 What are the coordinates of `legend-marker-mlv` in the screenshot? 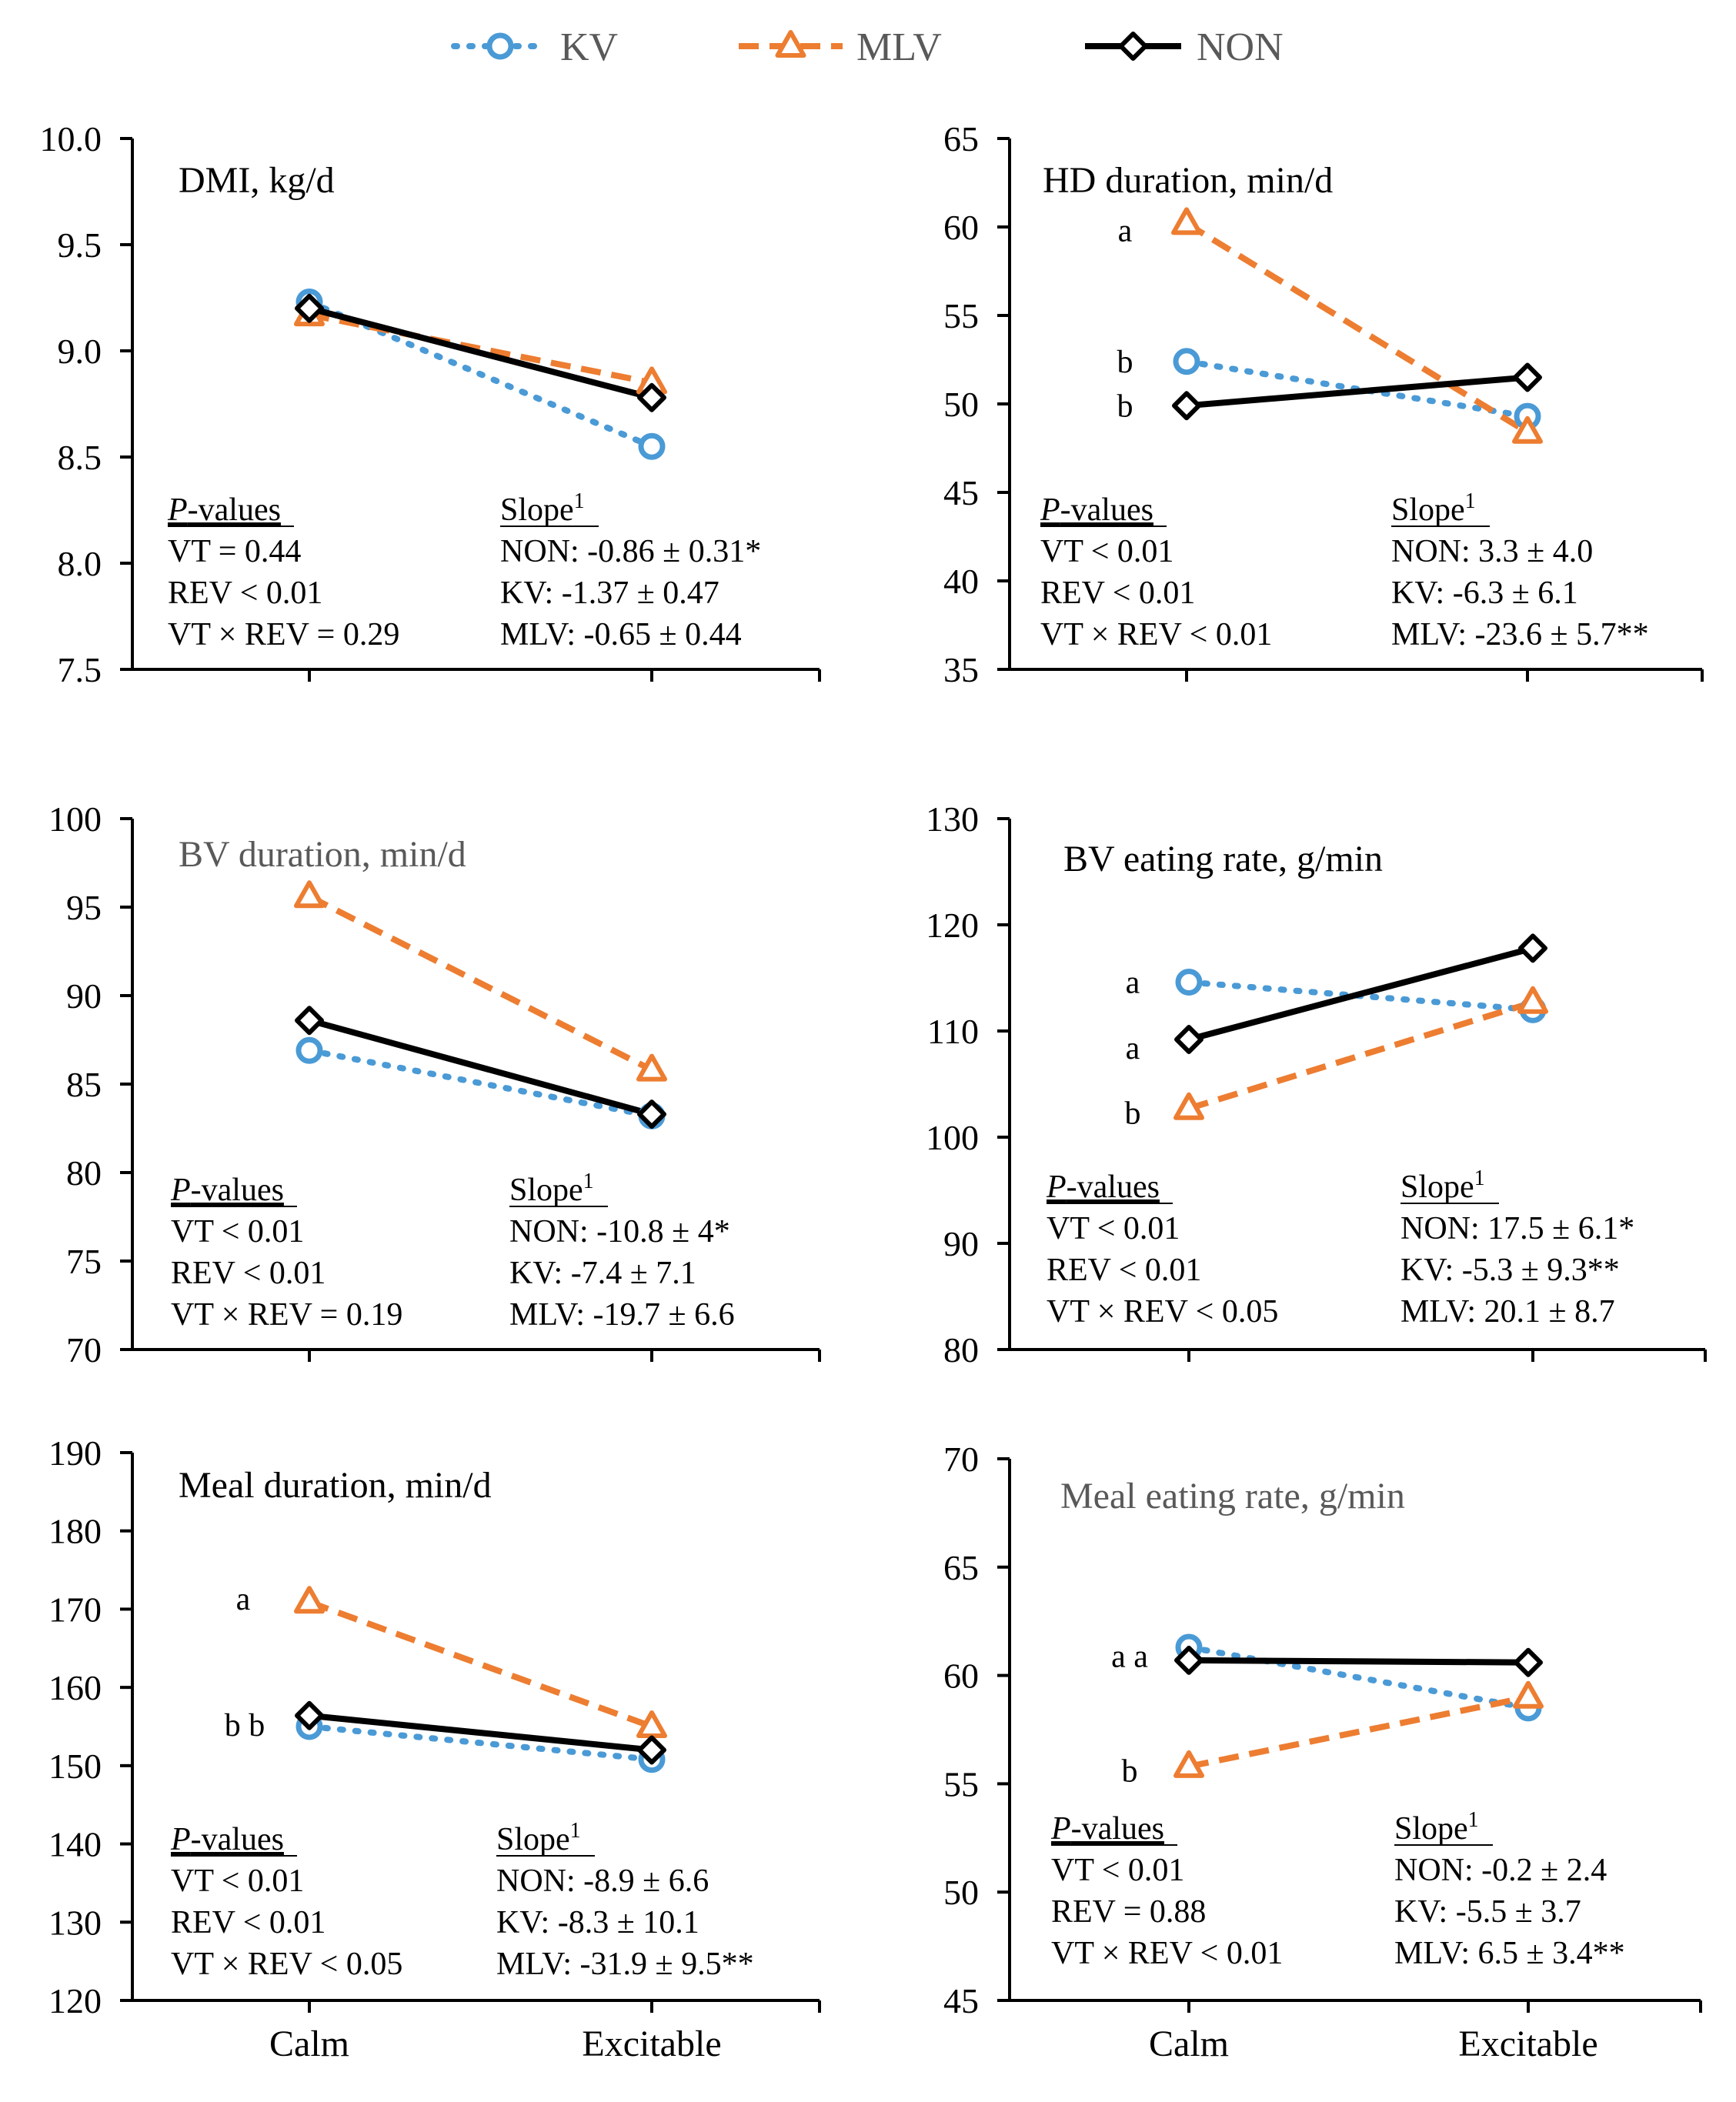 It's located at (790, 44).